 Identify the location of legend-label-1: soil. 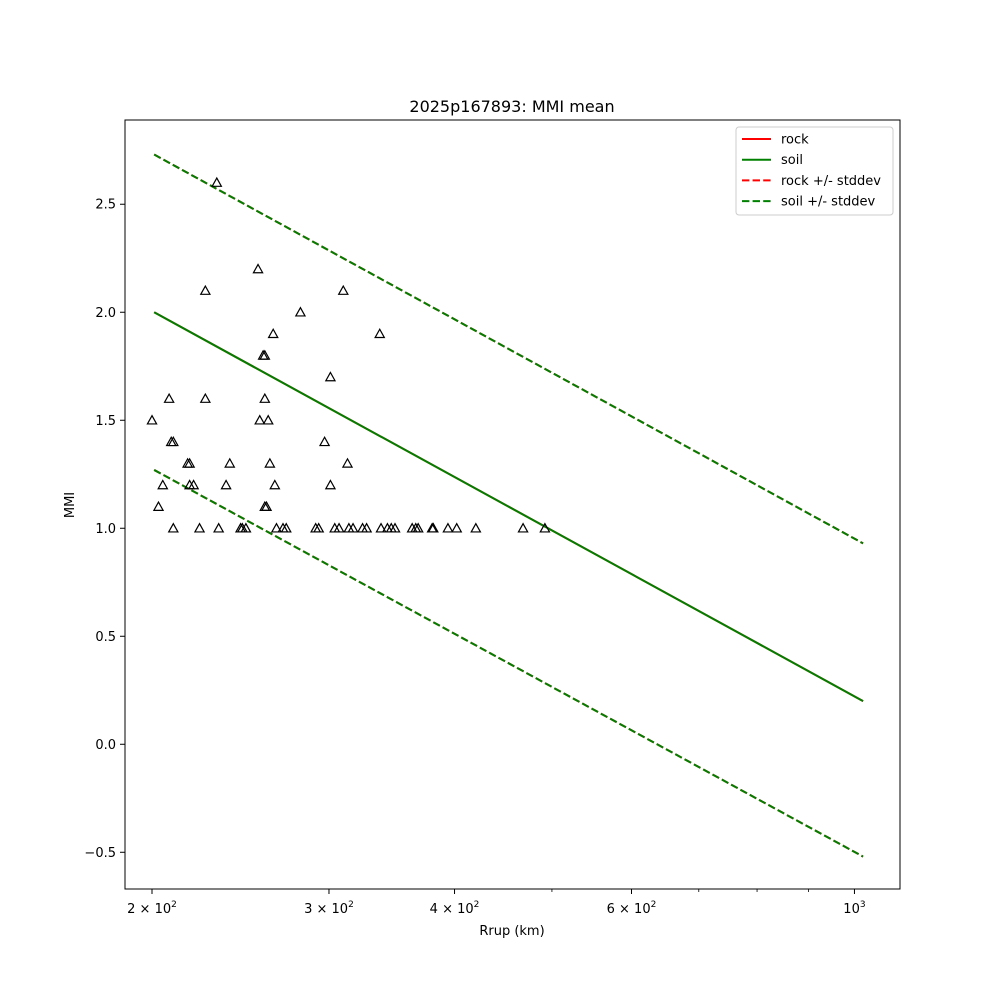
(792, 160).